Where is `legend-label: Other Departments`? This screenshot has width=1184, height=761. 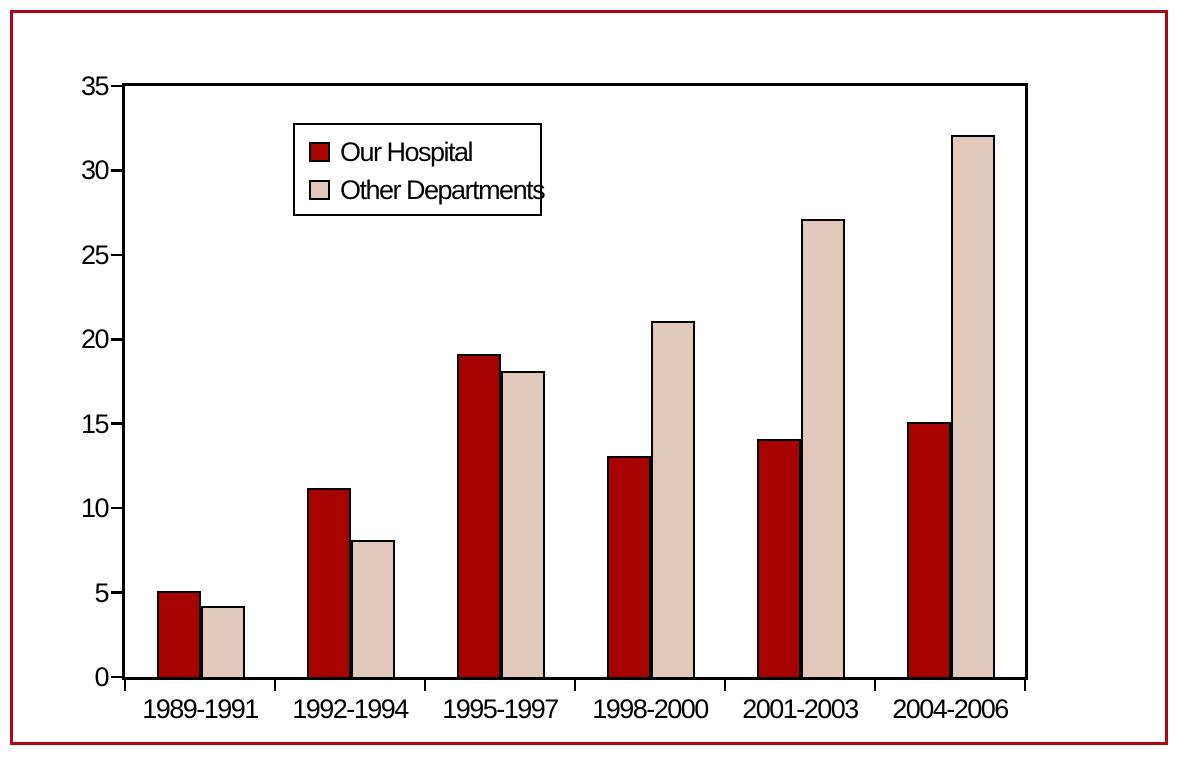
legend-label: Other Departments is located at coordinates (443, 189).